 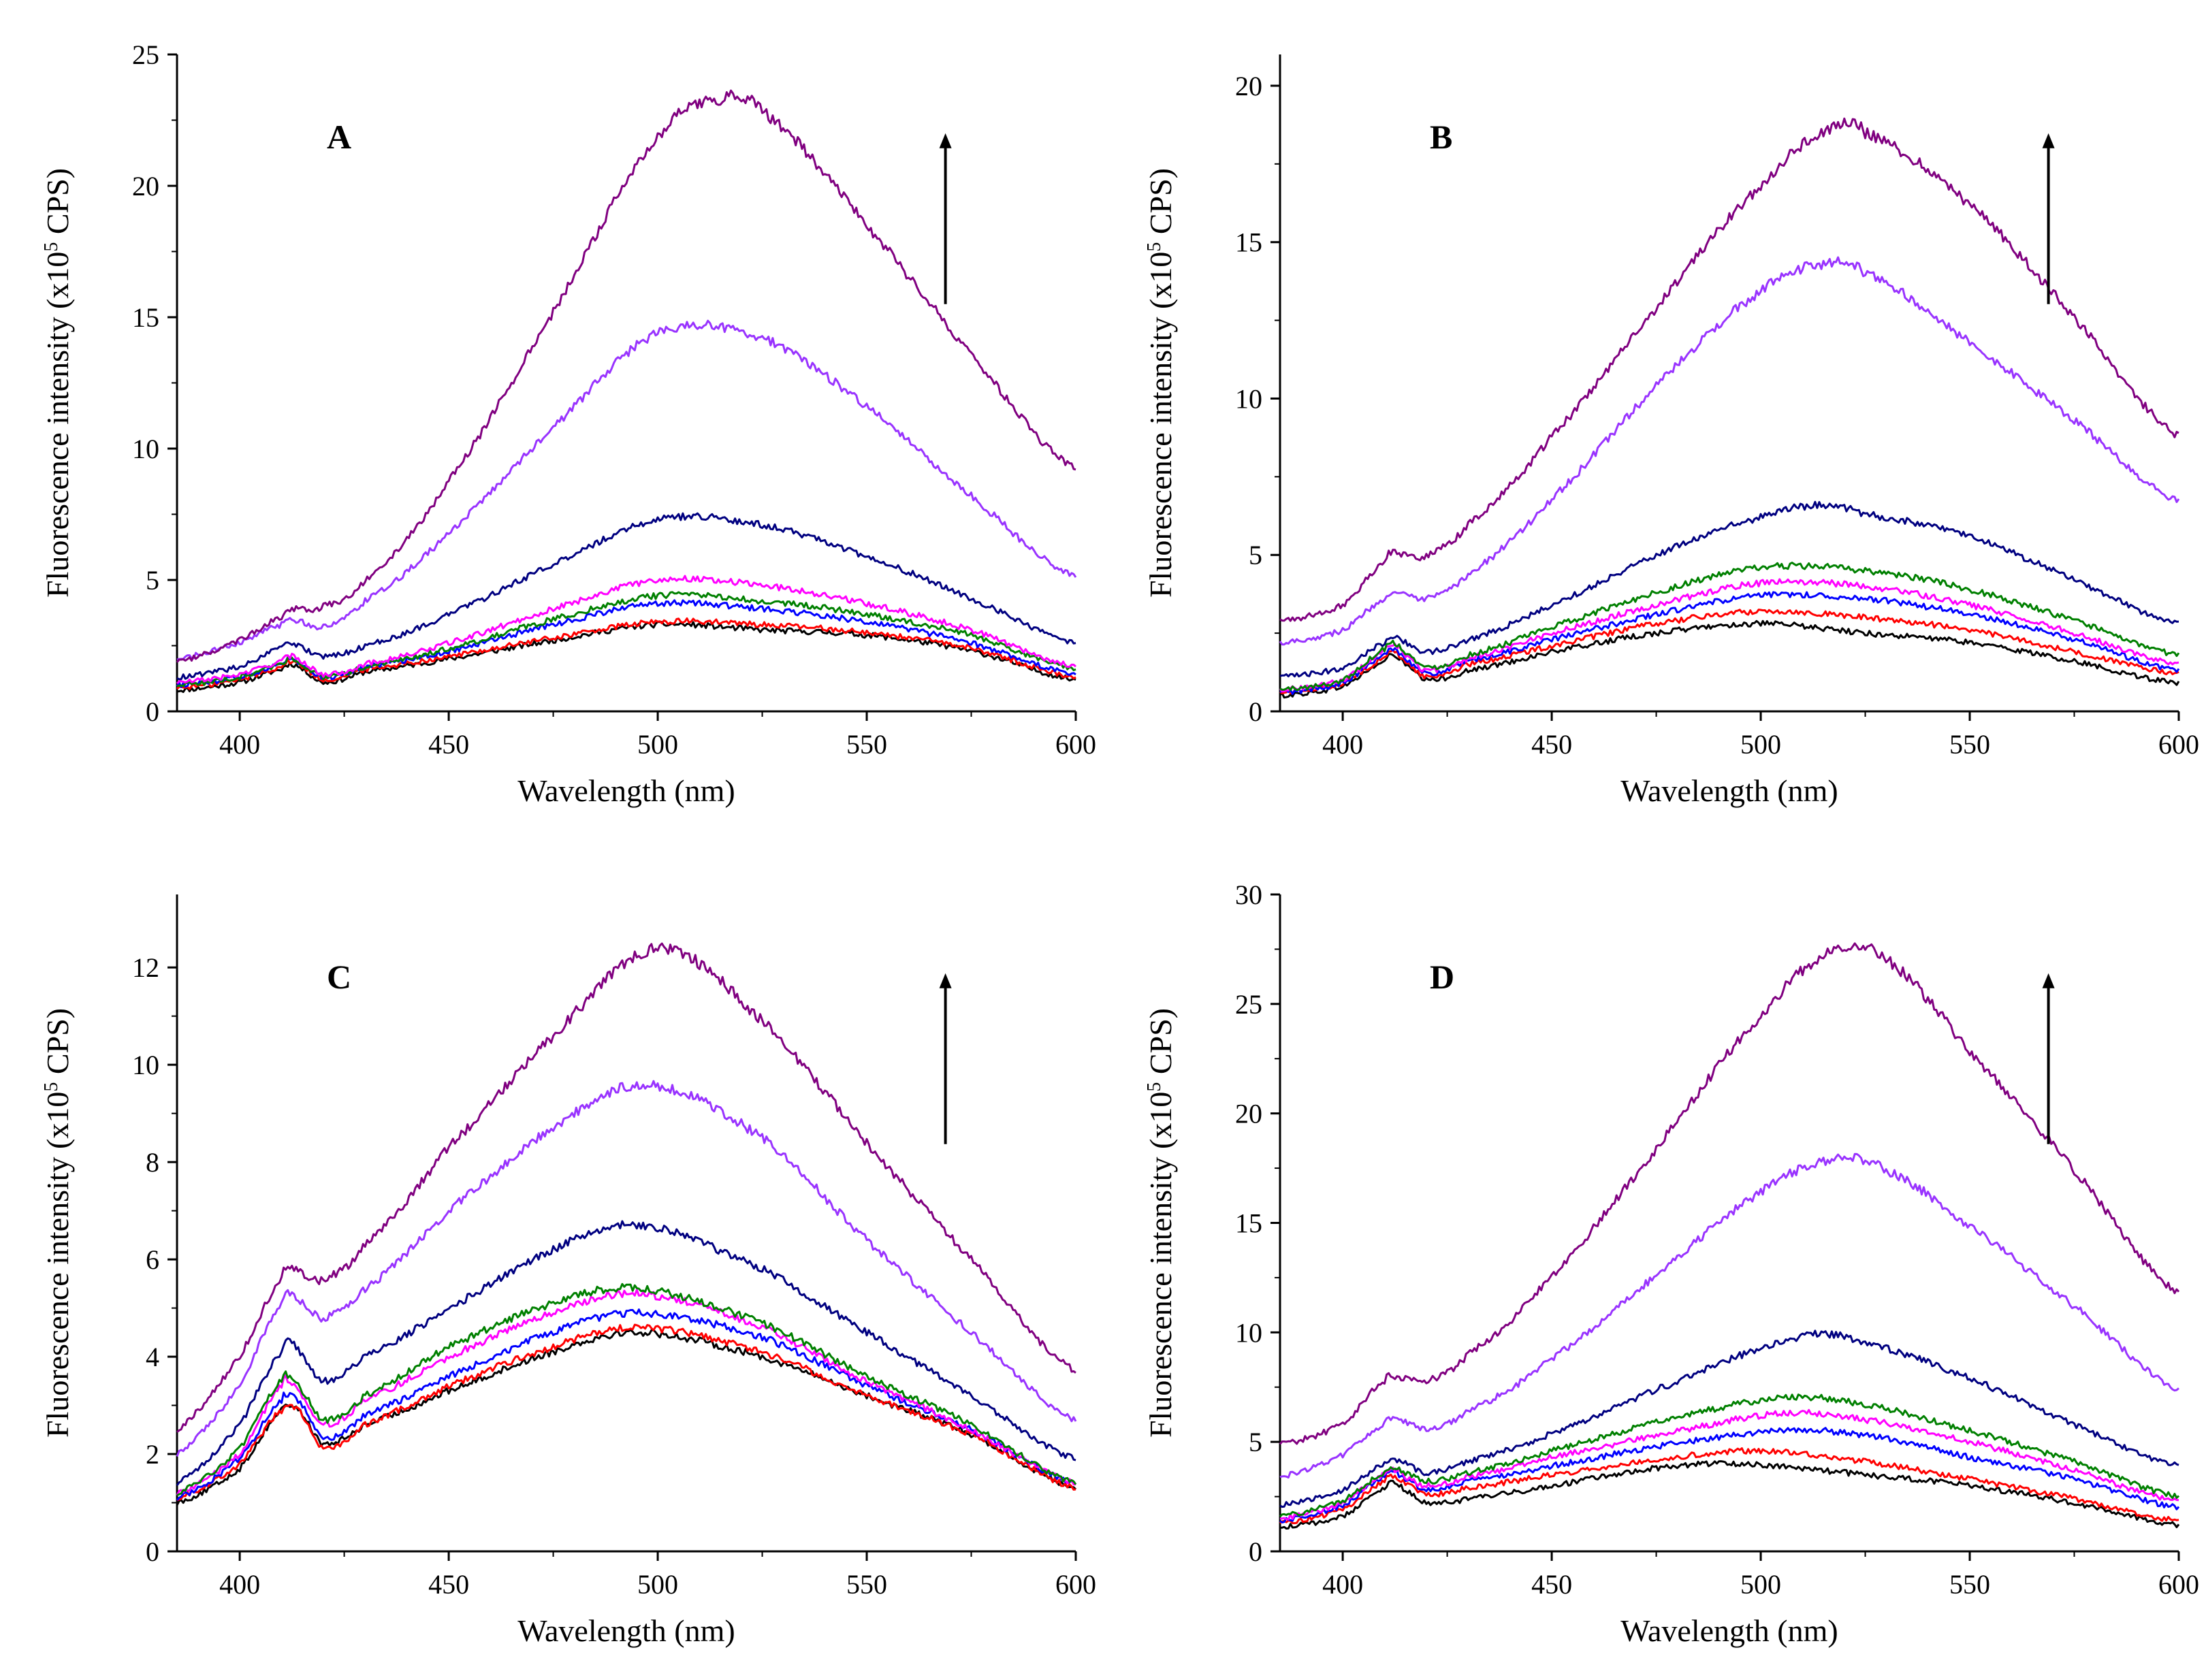 I want to click on panel-letter: A, so click(x=339, y=137).